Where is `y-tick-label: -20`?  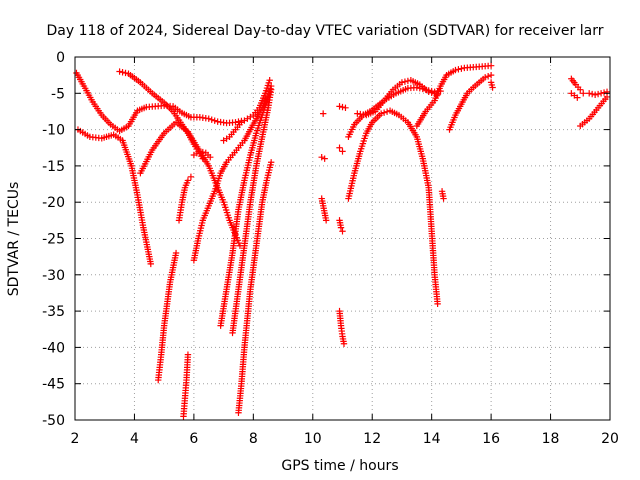 y-tick-label: -20 is located at coordinates (53, 203).